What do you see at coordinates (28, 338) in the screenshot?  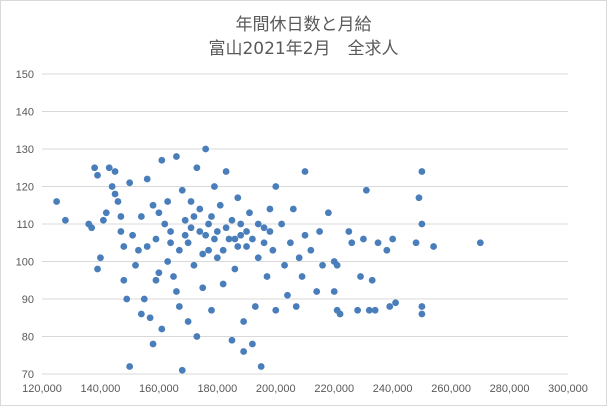 I see `y-tick-label: 80` at bounding box center [28, 338].